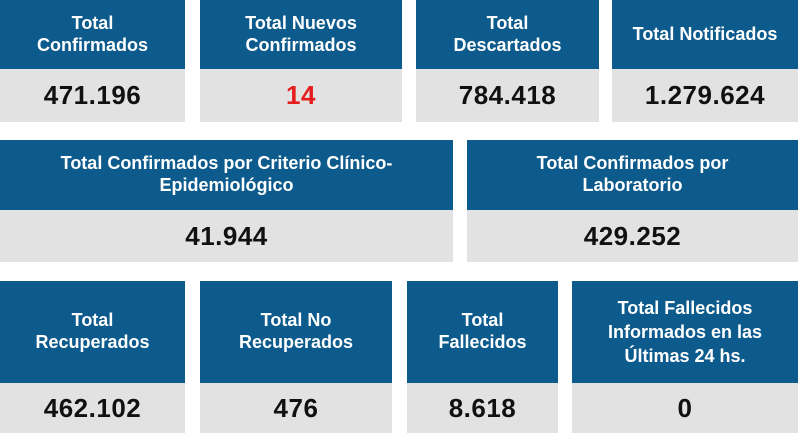  I want to click on card-header: Total No Recuperados, so click(296, 332).